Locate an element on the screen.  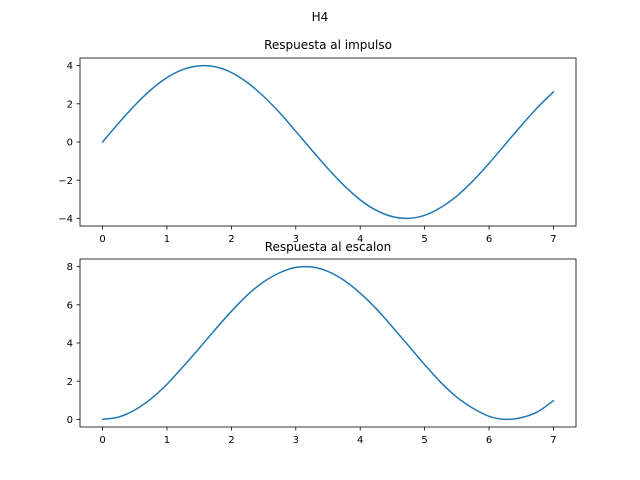
figure-suptitle: H4 is located at coordinates (320, 17).